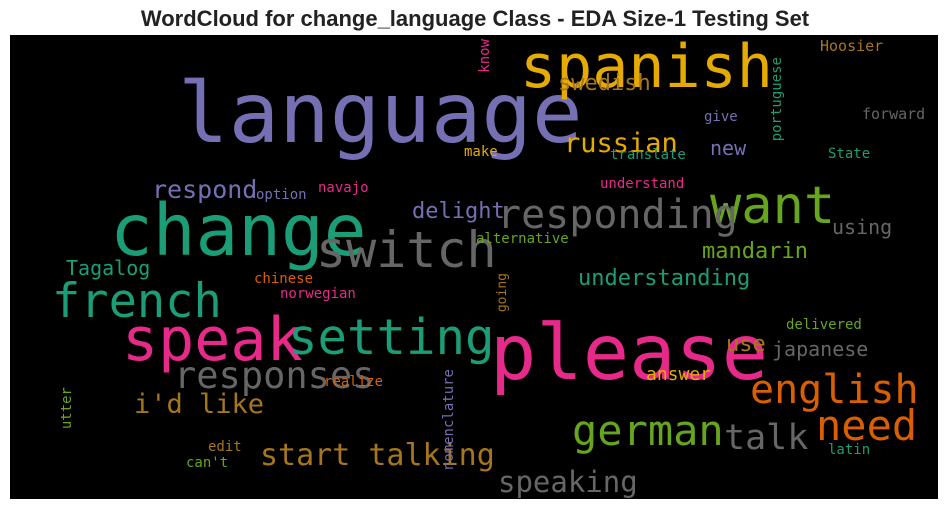  Describe the element at coordinates (755, 251) in the screenshot. I see `word-mandarin: mandarin` at that location.